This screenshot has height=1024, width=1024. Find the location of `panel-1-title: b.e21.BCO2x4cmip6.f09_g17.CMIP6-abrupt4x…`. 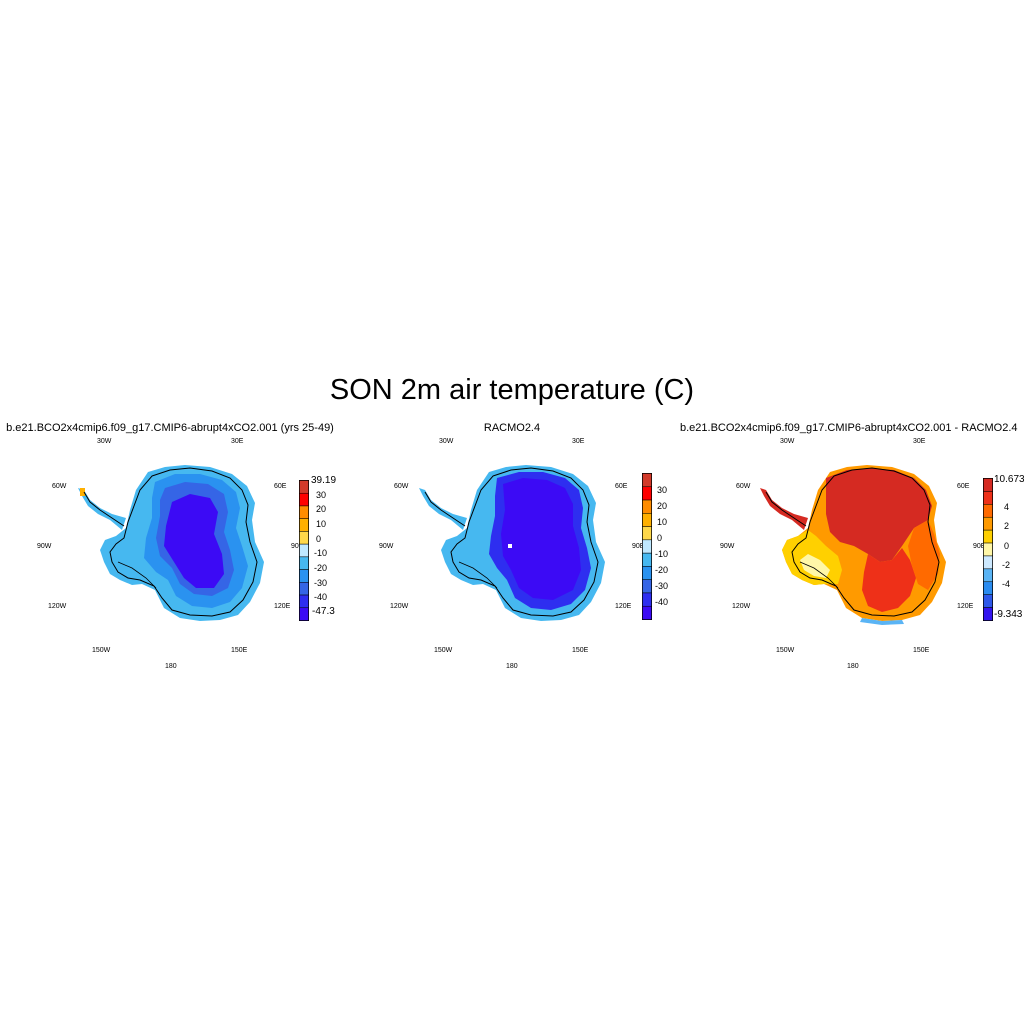

panel-1-title: b.e21.BCO2x4cmip6.f09_g17.CMIP6-abrupt4x… is located at coordinates (170, 428).